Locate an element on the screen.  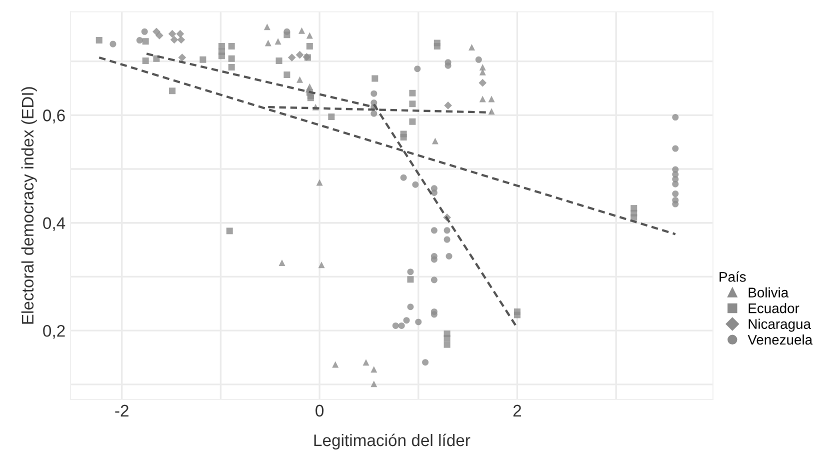
legend-title: País is located at coordinates (733, 276).